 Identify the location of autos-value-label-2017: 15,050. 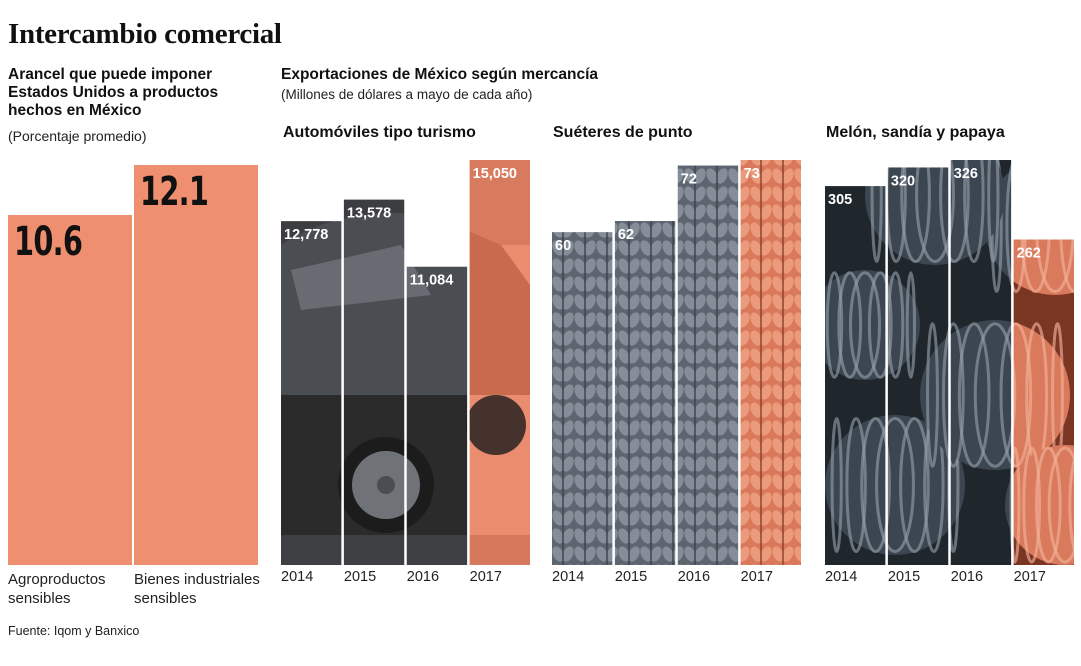
(495, 174).